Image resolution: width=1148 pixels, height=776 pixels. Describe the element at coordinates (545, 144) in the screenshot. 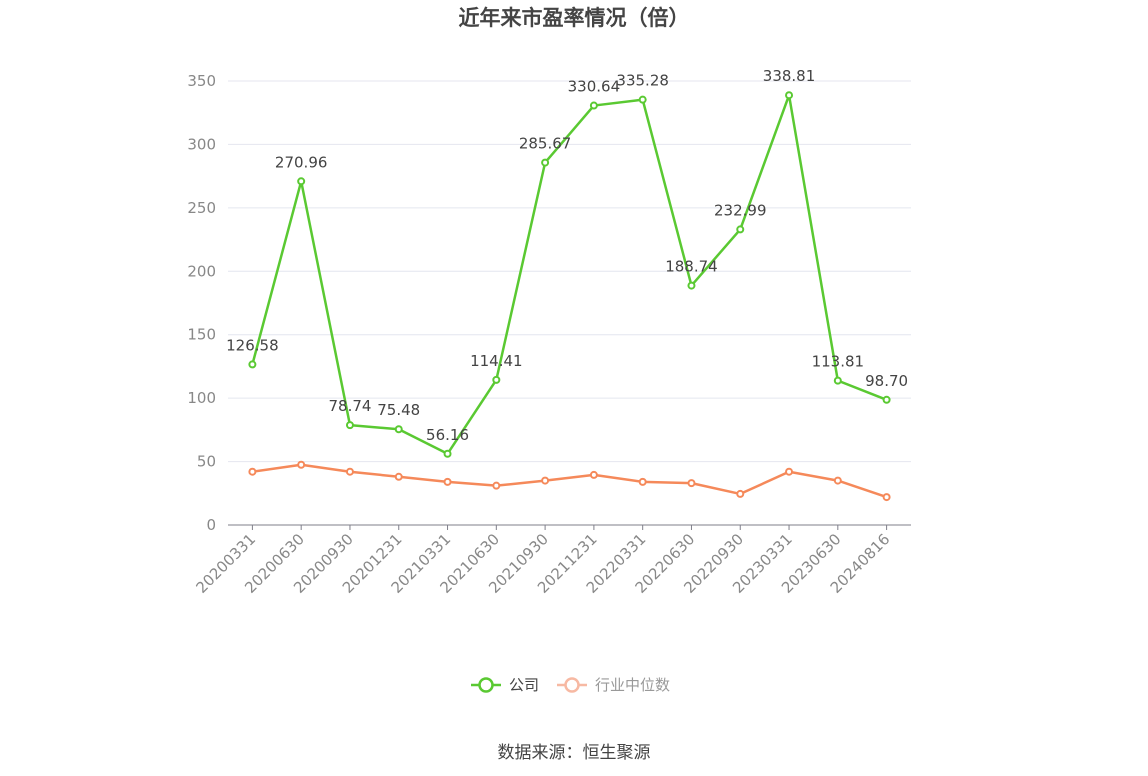

I see `data-label: 285.67` at that location.